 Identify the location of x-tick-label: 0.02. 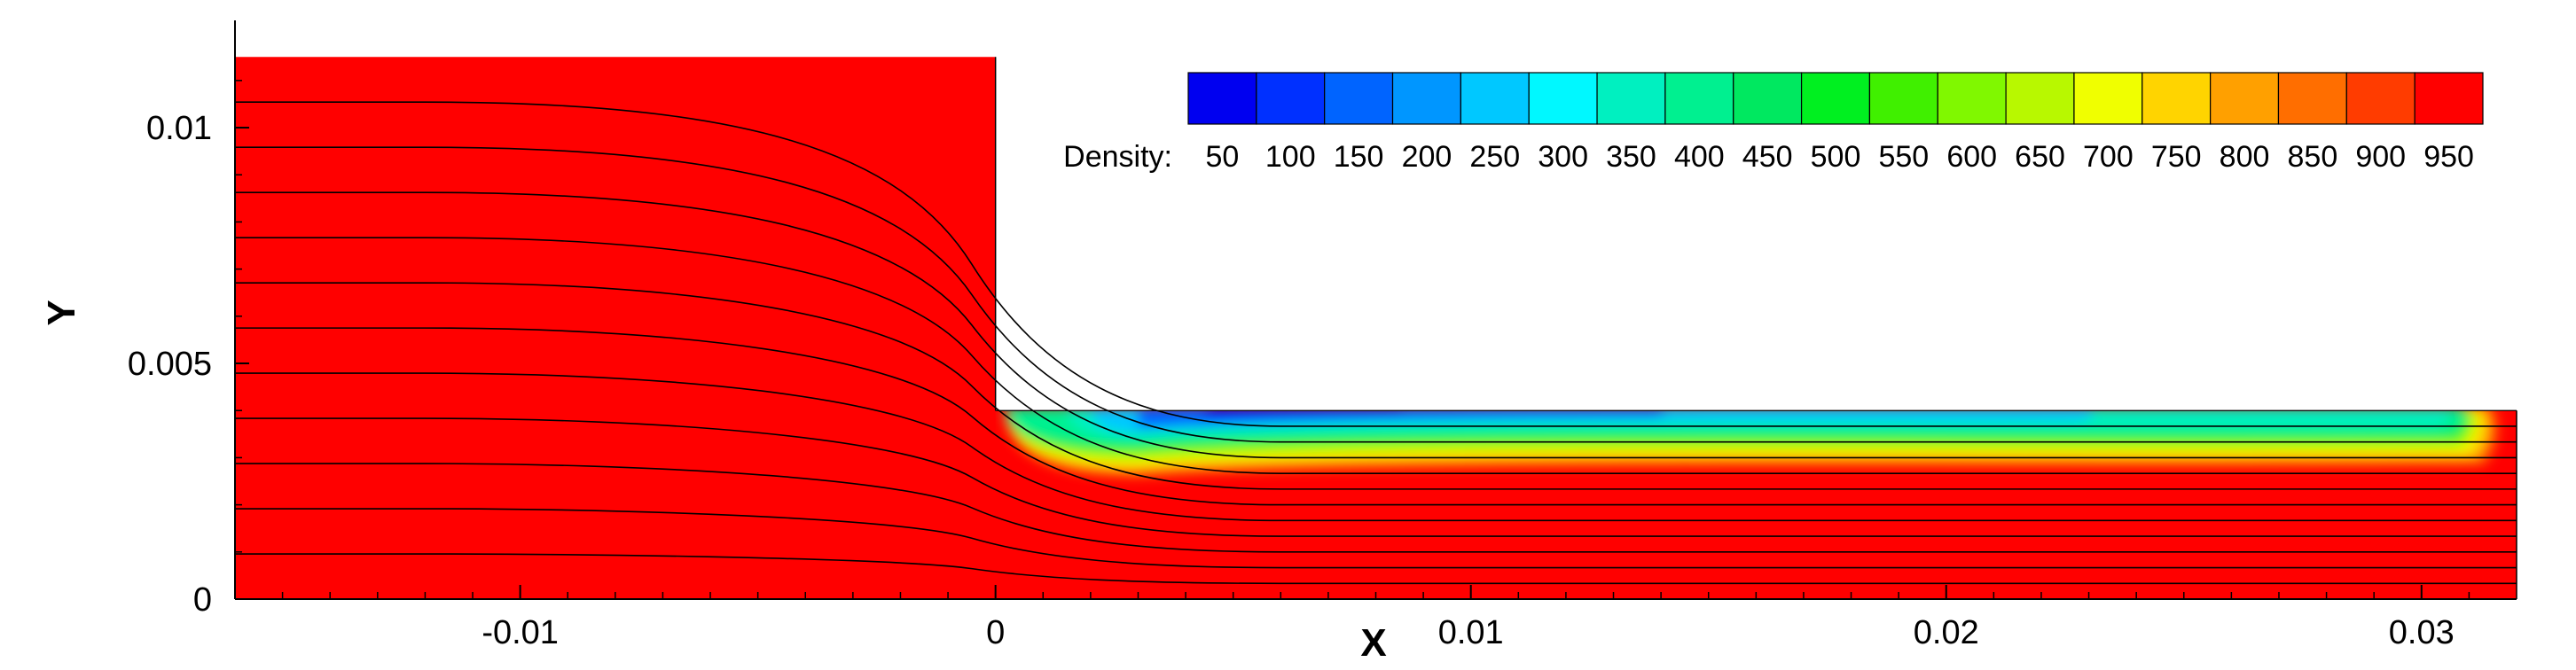
(1946, 633).